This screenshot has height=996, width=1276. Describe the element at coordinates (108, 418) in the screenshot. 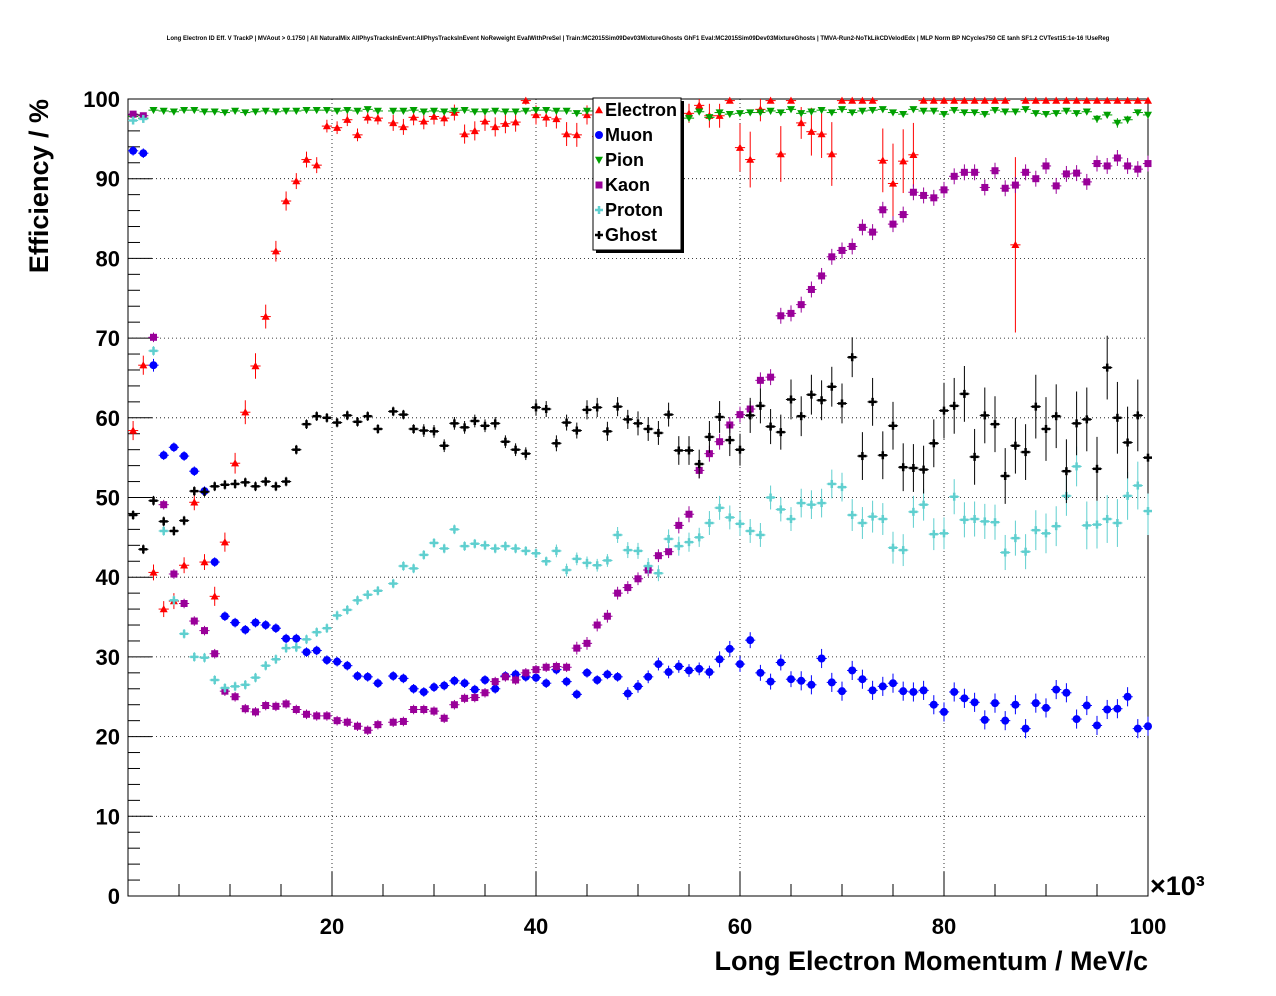

I see `y-tick-label: 60` at that location.